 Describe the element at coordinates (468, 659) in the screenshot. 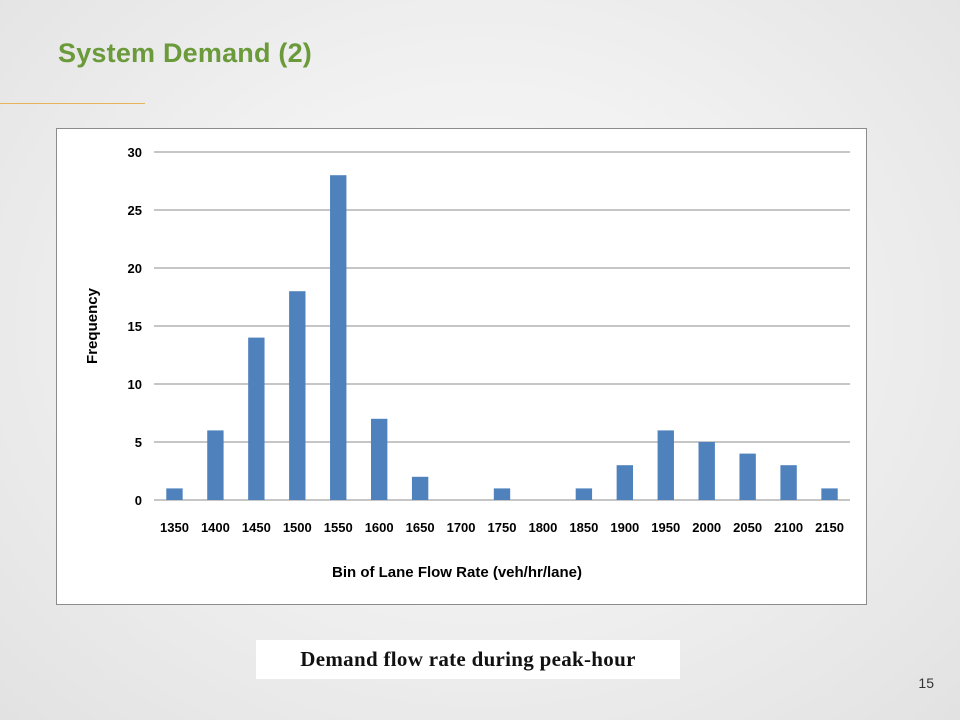

I see `chart-caption: Demand flow rate during peak-hour` at that location.